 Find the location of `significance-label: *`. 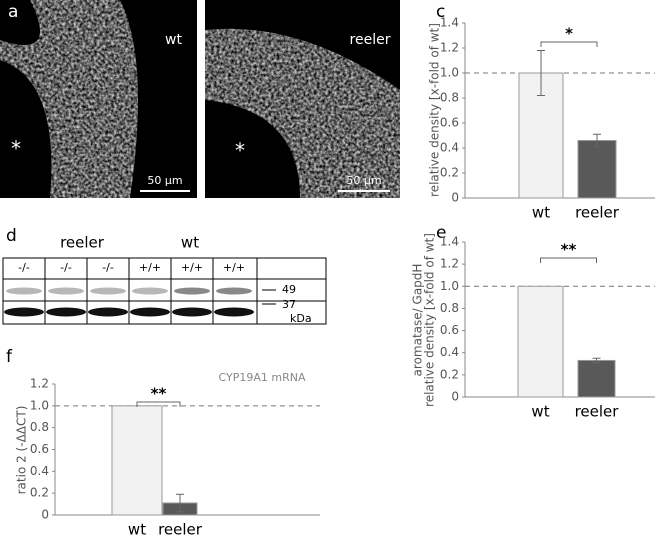

significance-label: * is located at coordinates (569, 34).